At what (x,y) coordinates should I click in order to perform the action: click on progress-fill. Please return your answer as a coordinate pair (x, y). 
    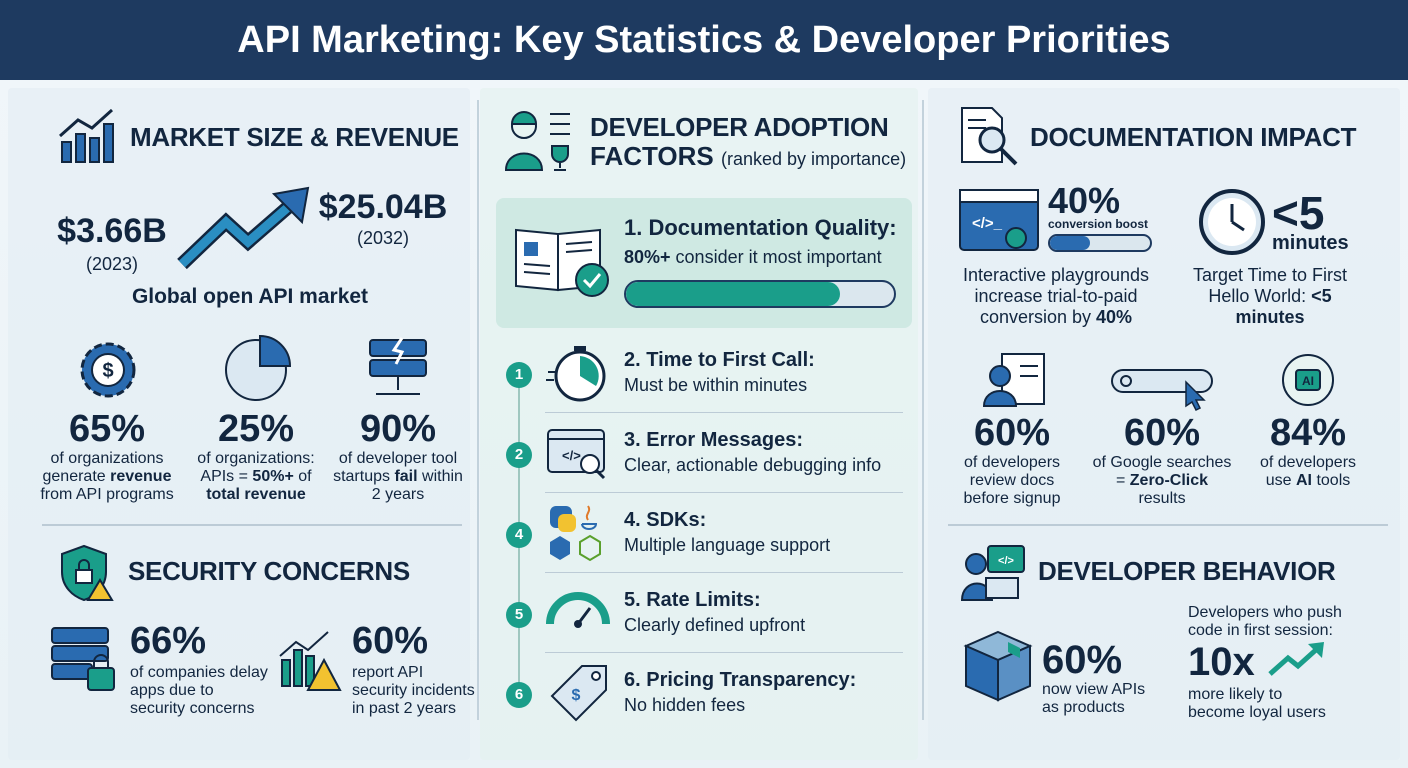
    Looking at the image, I should click on (733, 294).